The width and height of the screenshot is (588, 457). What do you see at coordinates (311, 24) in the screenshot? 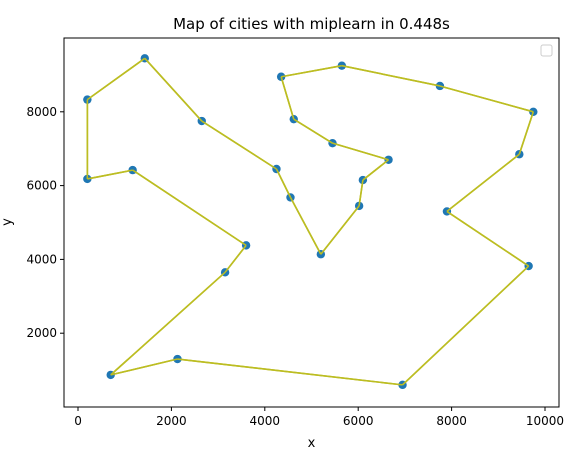
I see `chart-title: Map of cities with miplearn in 0.448s` at bounding box center [311, 24].